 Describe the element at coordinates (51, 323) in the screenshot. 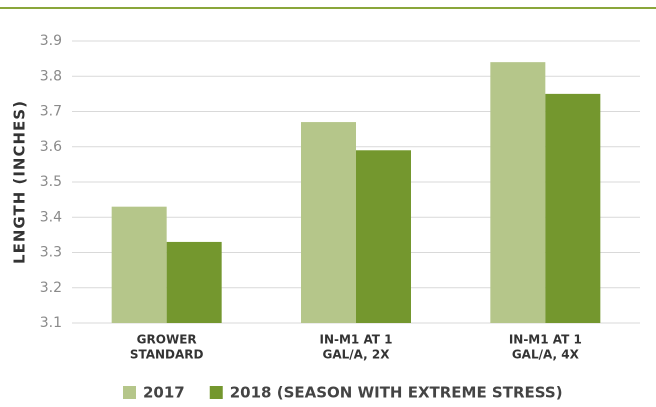

I see `y-tick-label: 3.1` at that location.